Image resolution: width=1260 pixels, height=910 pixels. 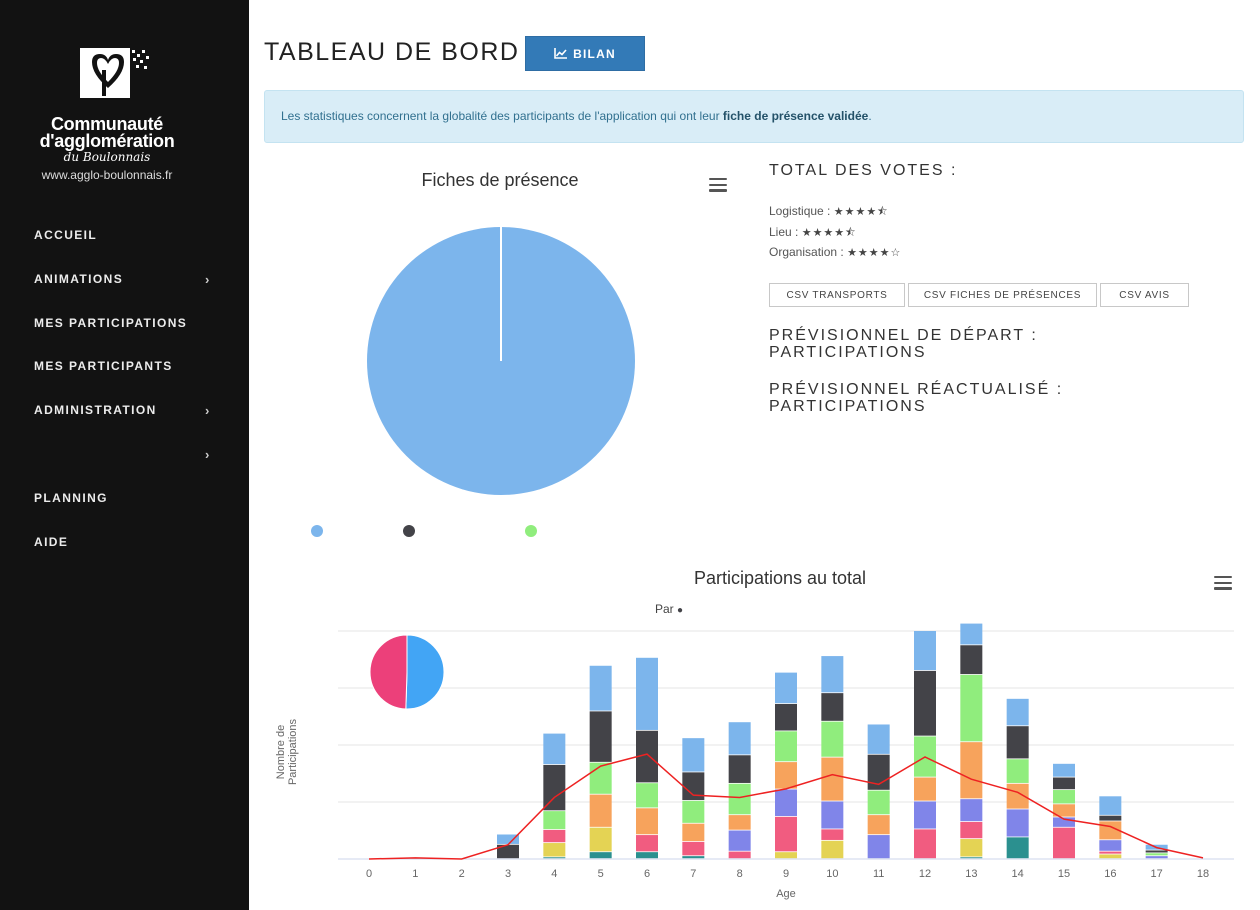 What do you see at coordinates (1144, 295) in the screenshot?
I see `csv-avis-button: CSV AVIS` at bounding box center [1144, 295].